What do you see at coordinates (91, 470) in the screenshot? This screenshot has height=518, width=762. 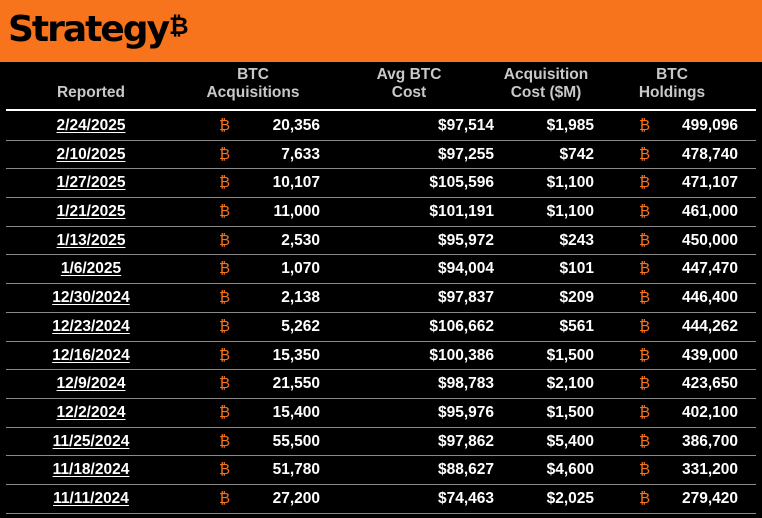 I see `reported-date-link: 11/18/2024` at bounding box center [91, 470].